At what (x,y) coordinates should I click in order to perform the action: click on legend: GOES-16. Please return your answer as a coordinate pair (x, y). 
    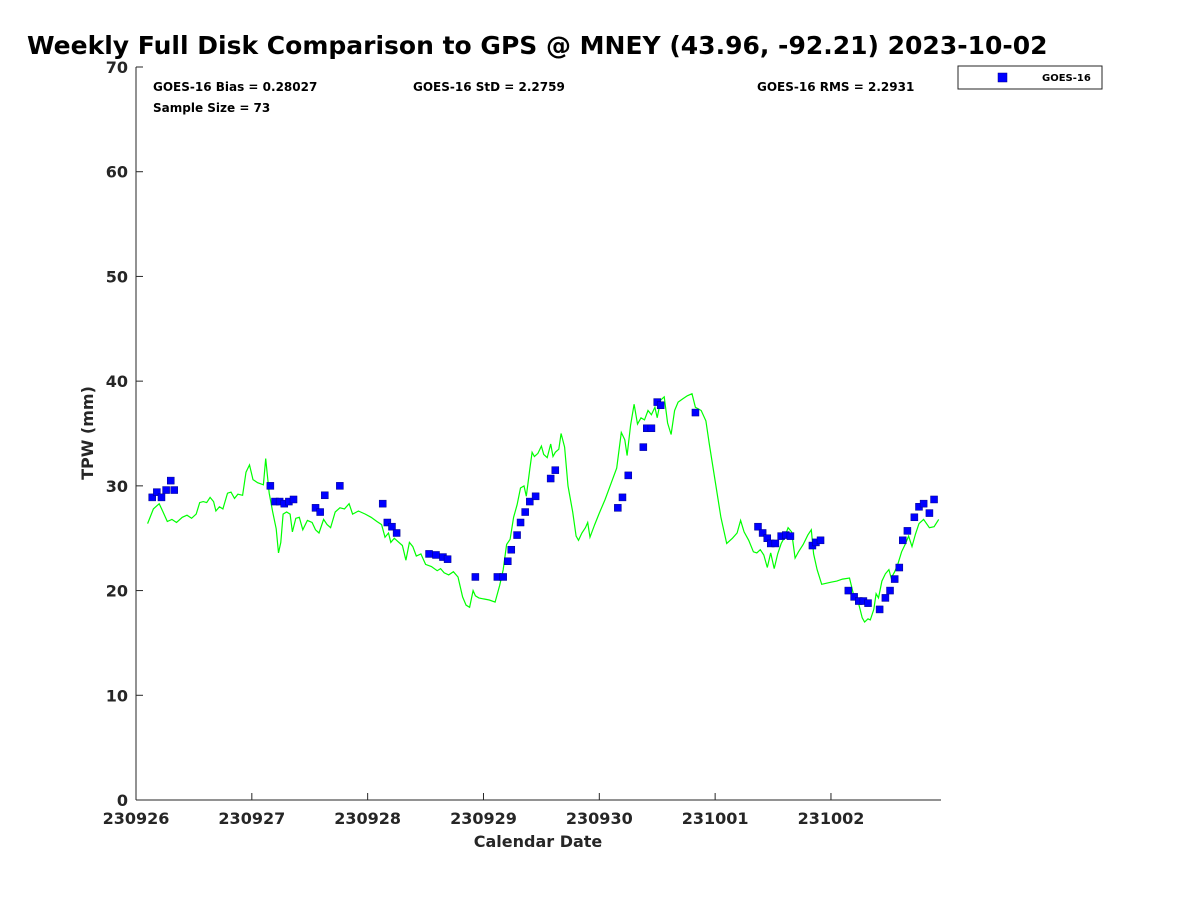
    Looking at the image, I should click on (1030, 77).